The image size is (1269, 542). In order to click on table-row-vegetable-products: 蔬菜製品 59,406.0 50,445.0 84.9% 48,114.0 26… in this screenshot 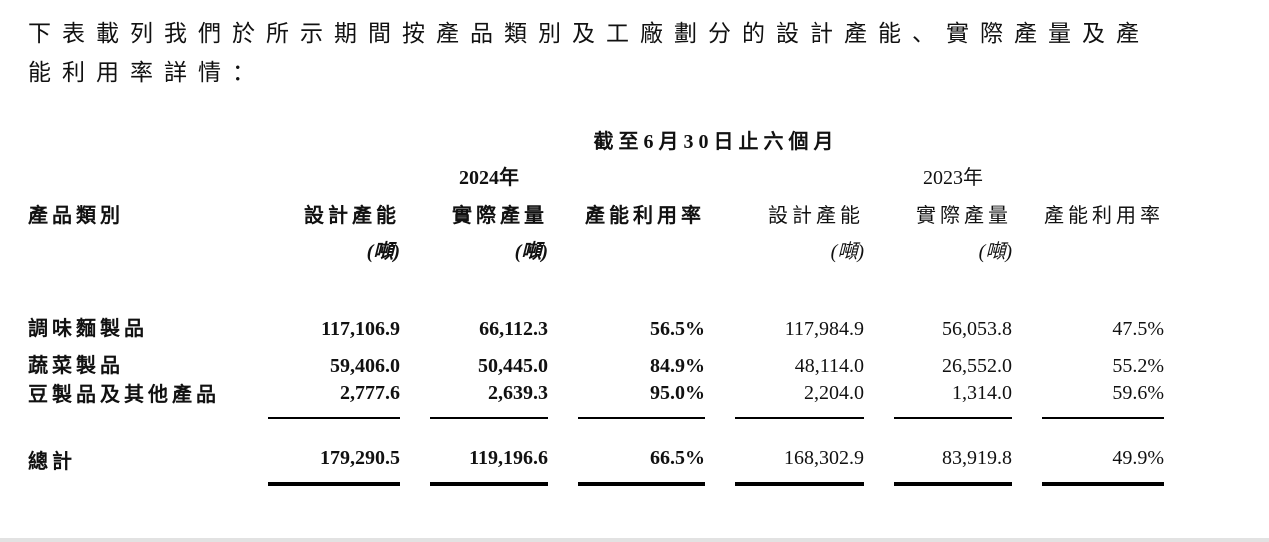, I will do `click(596, 359)`.